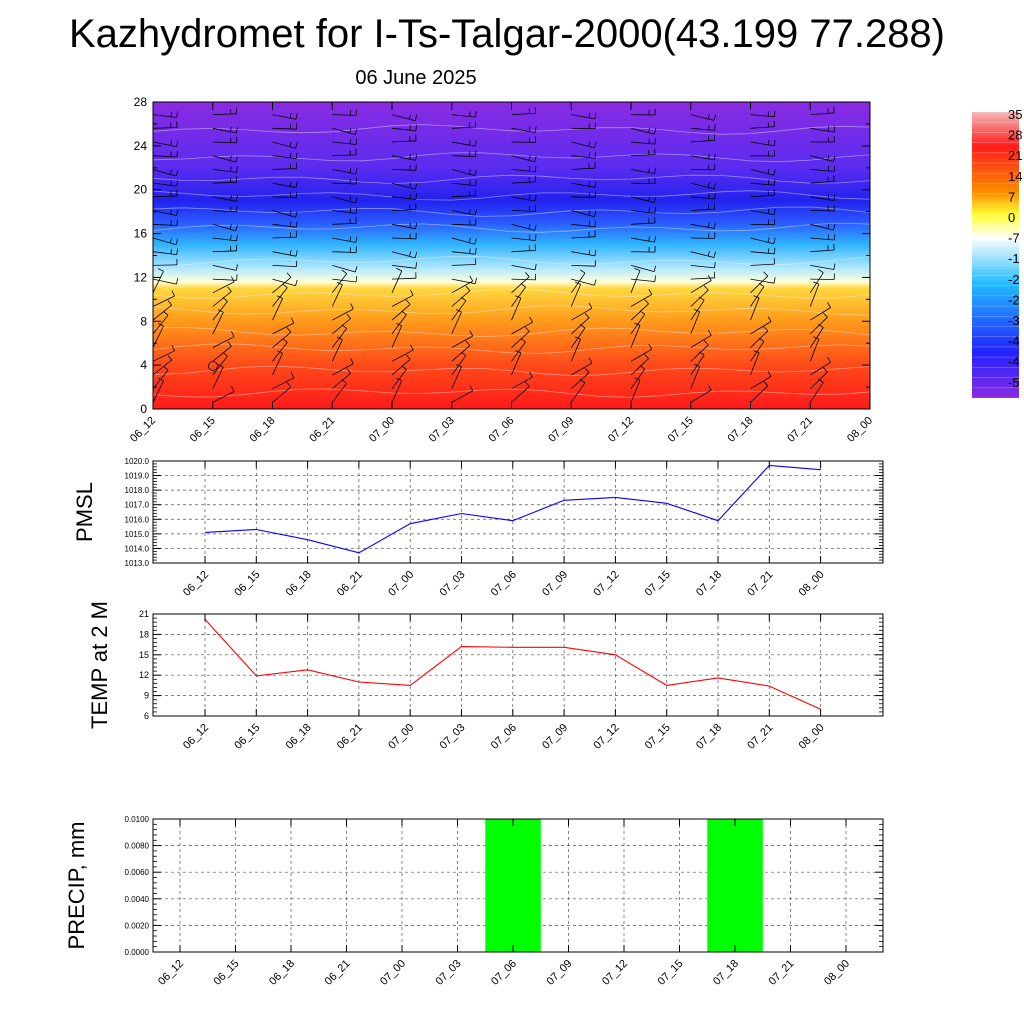  Describe the element at coordinates (143, 409) in the screenshot. I see `y-tick-label: 0` at that location.